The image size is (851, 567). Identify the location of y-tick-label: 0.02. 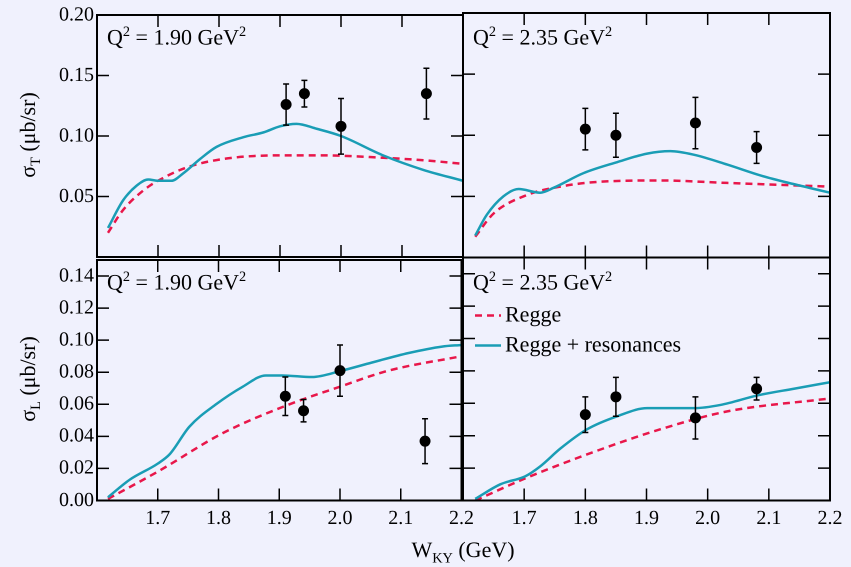
(76, 467).